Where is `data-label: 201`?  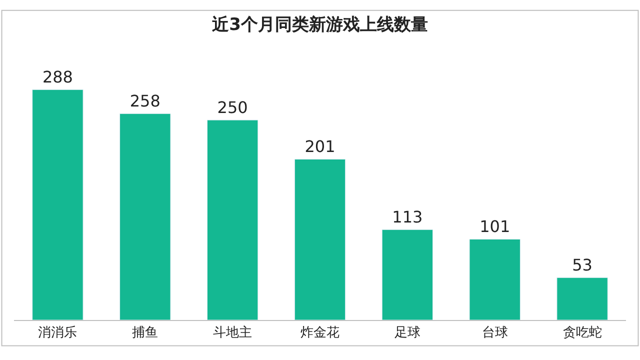 data-label: 201 is located at coordinates (320, 146).